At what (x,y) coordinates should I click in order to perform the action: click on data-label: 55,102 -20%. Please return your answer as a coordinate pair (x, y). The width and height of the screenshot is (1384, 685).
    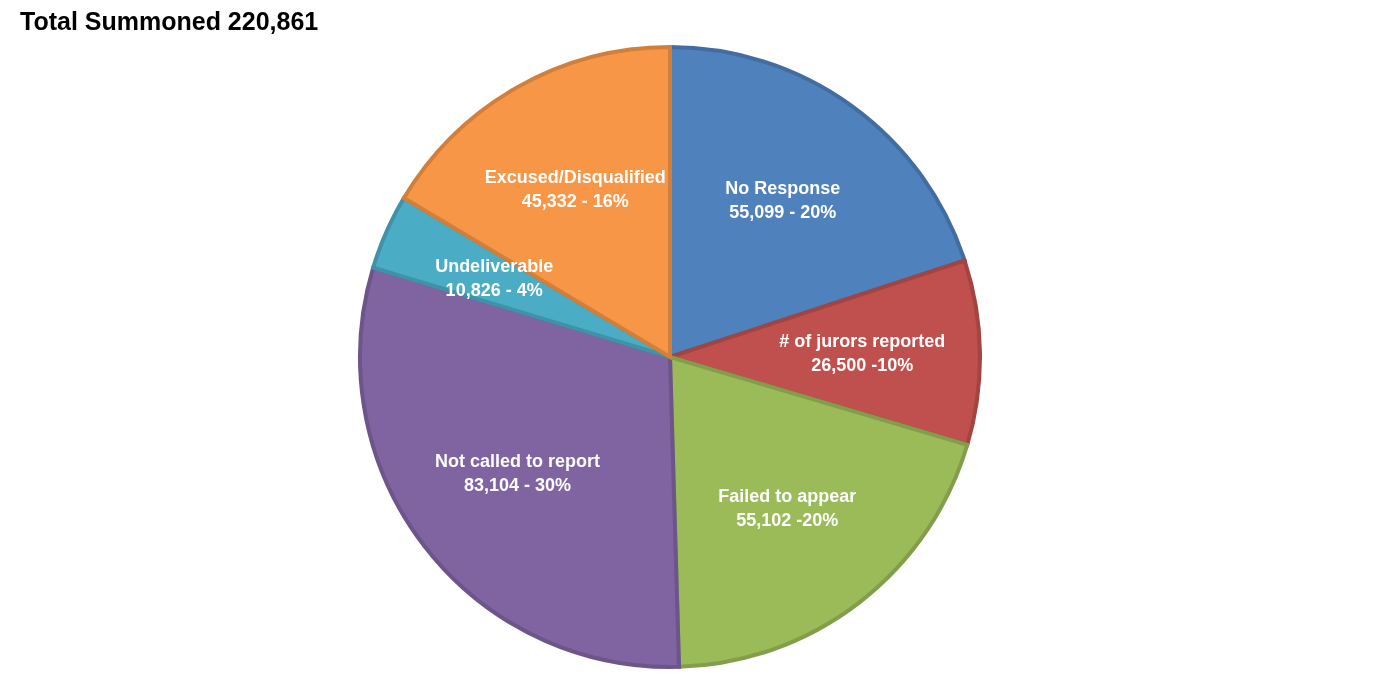
    Looking at the image, I should click on (787, 520).